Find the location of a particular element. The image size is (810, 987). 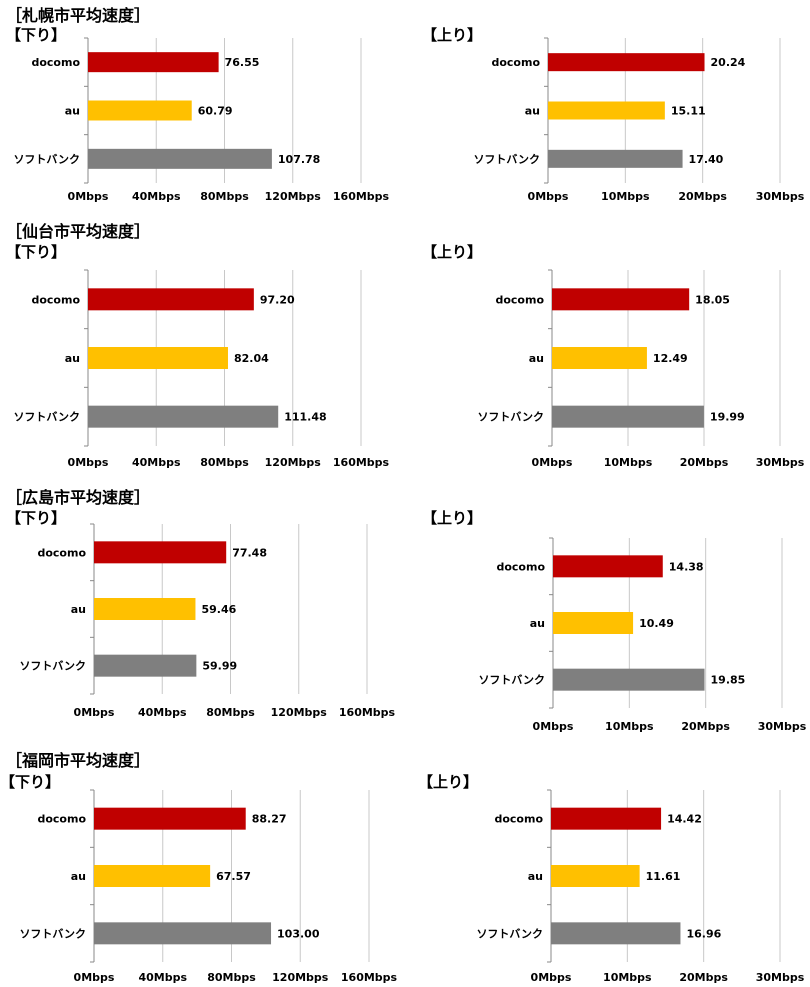

value-label: 18.05 is located at coordinates (712, 299).